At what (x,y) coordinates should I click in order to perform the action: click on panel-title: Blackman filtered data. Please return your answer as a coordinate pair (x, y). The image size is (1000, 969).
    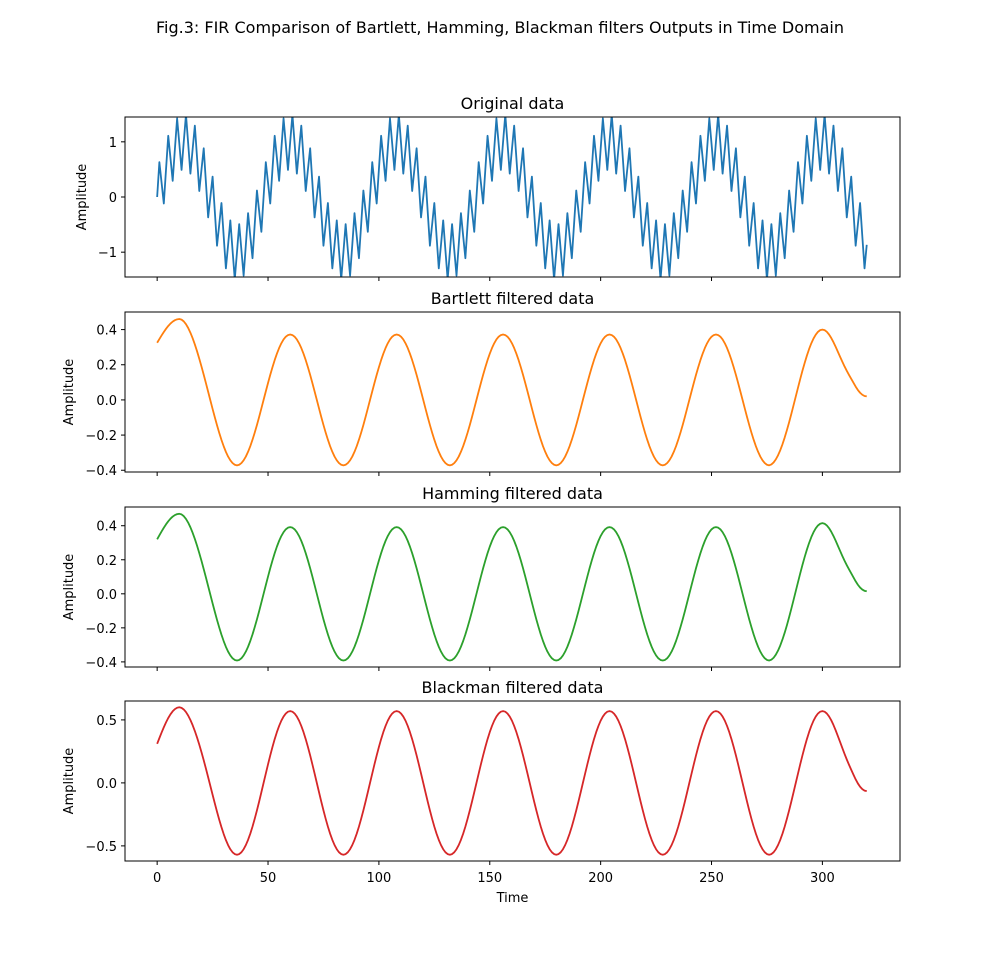
    Looking at the image, I should click on (513, 687).